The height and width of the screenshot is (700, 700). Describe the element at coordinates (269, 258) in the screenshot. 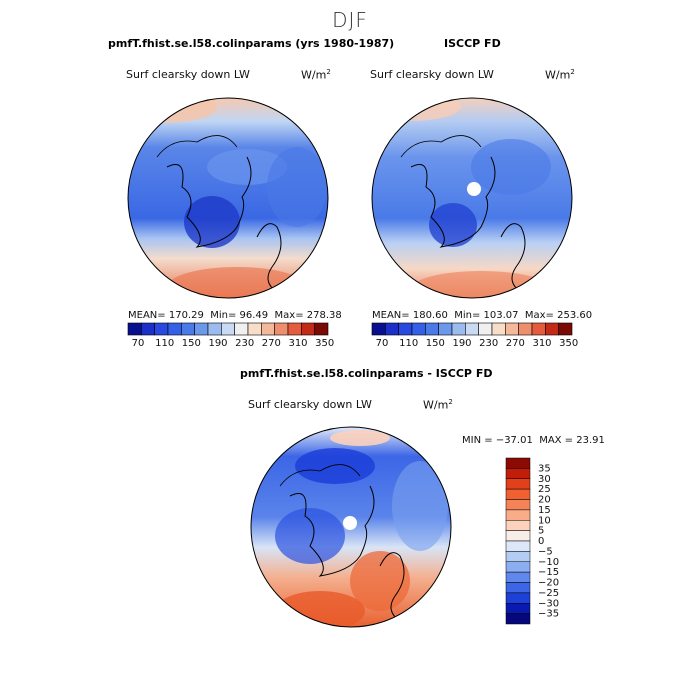

I see `panel1-coastline-b` at that location.